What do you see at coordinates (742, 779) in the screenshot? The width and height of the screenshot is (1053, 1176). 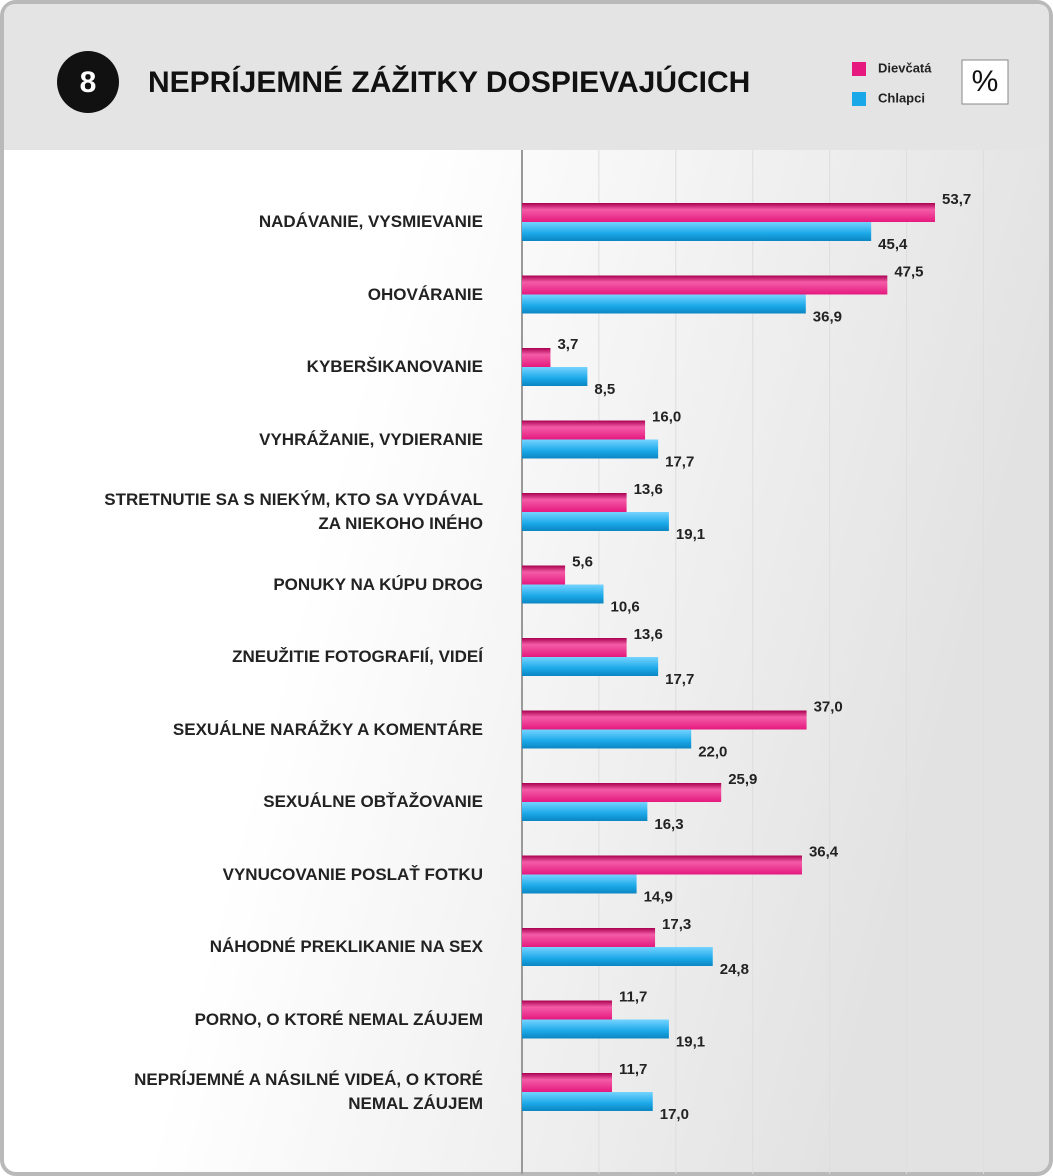 I see `value-label: 25,9` at bounding box center [742, 779].